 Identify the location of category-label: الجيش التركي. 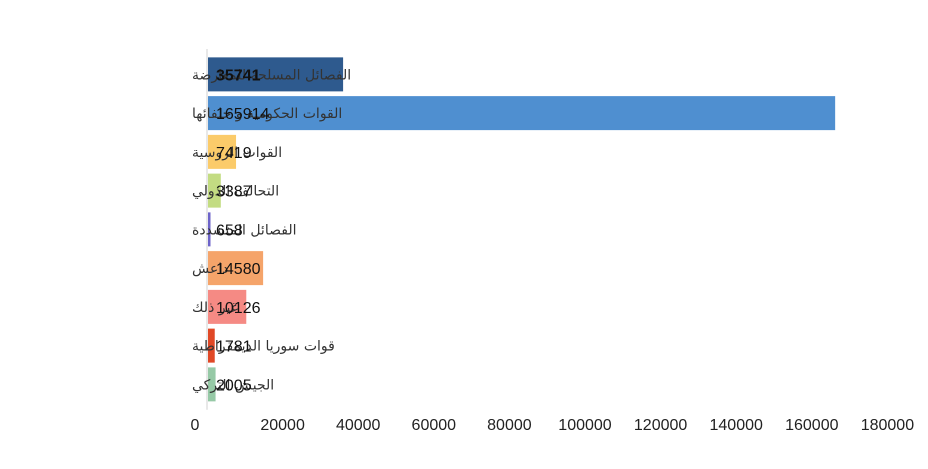
(233, 385).